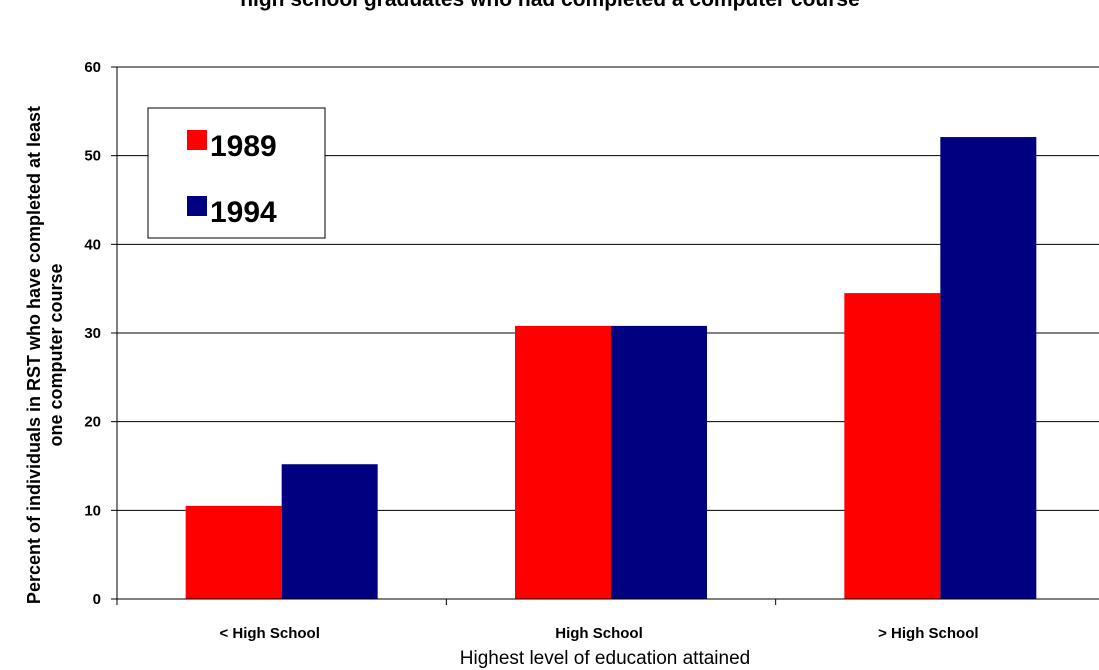 The image size is (1099, 670). What do you see at coordinates (605, 658) in the screenshot?
I see `x-axis-label: Highest level of education attained` at bounding box center [605, 658].